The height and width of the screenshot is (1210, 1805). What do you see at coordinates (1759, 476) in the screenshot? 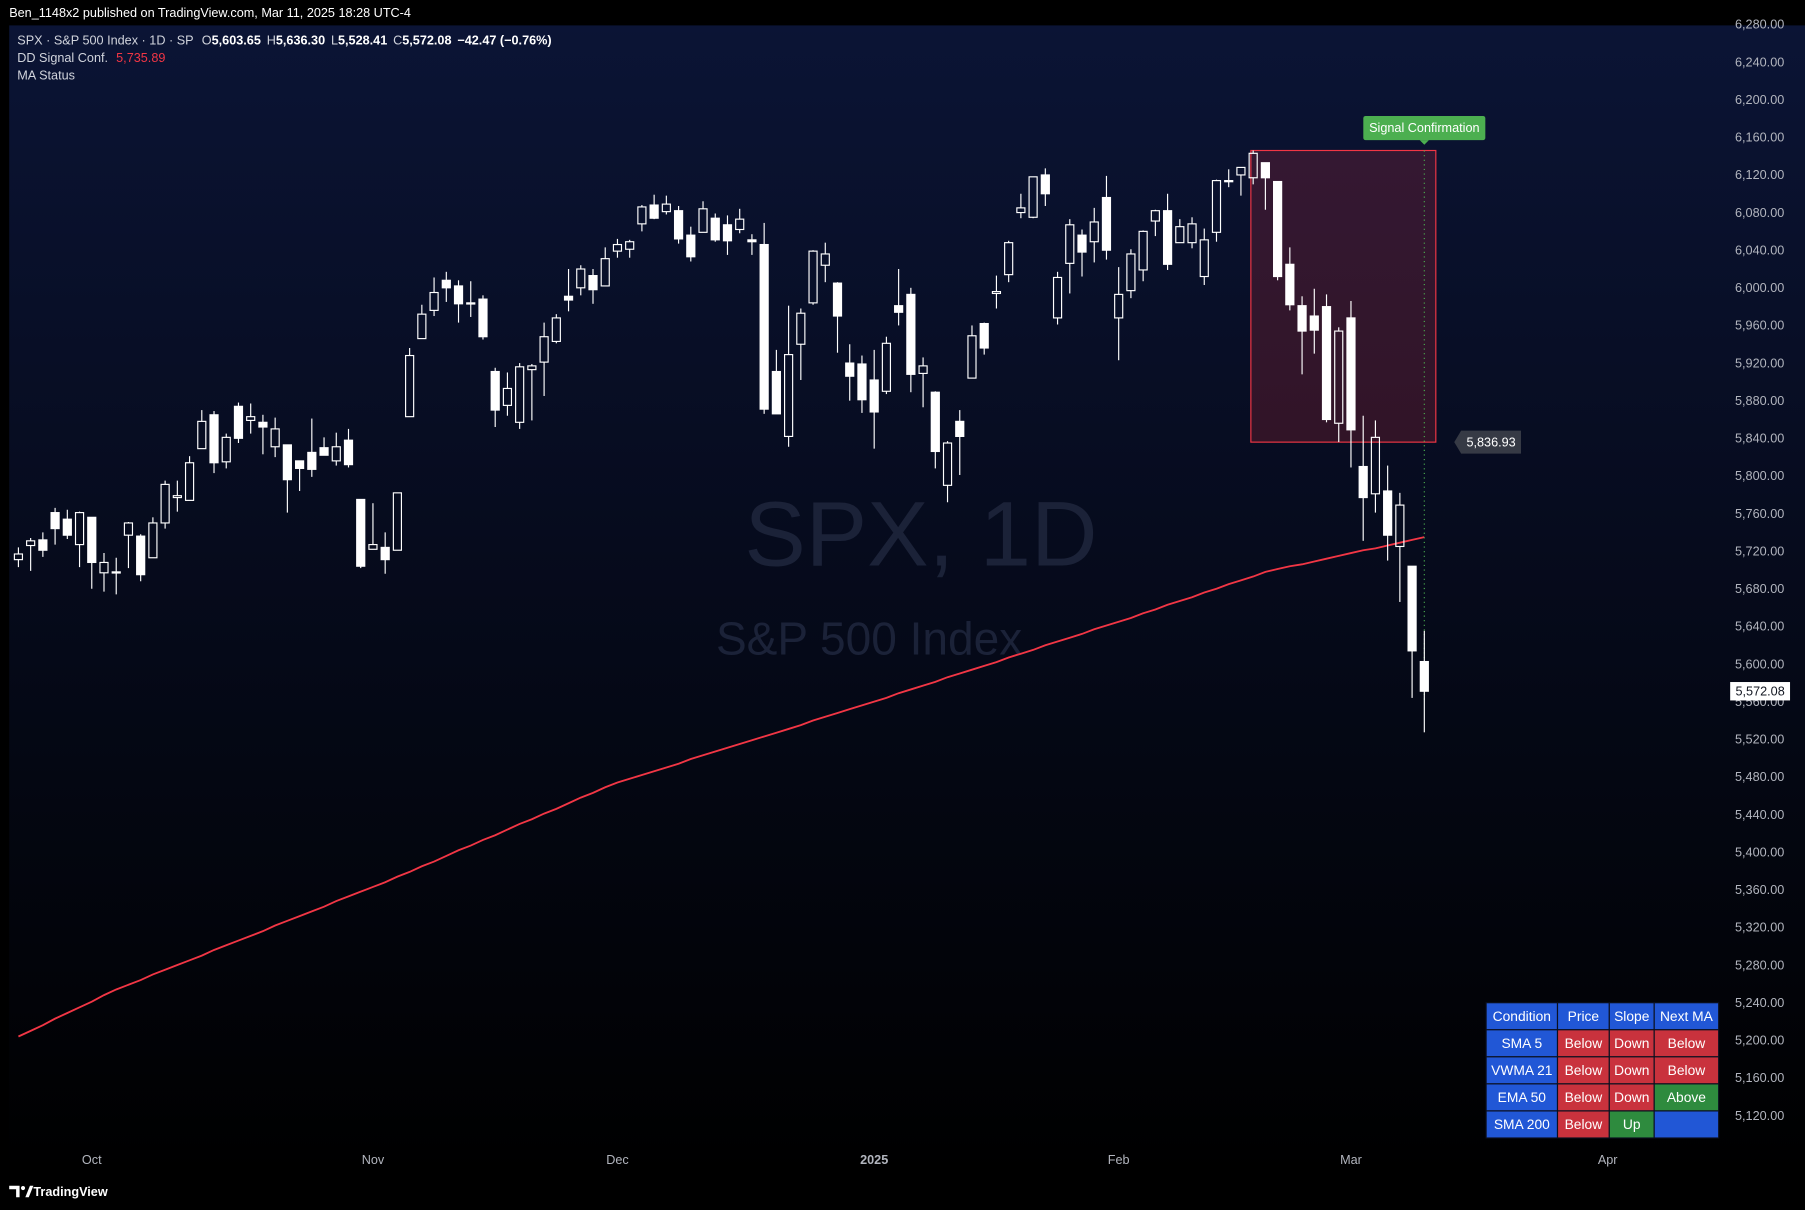
I see `y-tick-label: 5,800.00` at bounding box center [1759, 476].